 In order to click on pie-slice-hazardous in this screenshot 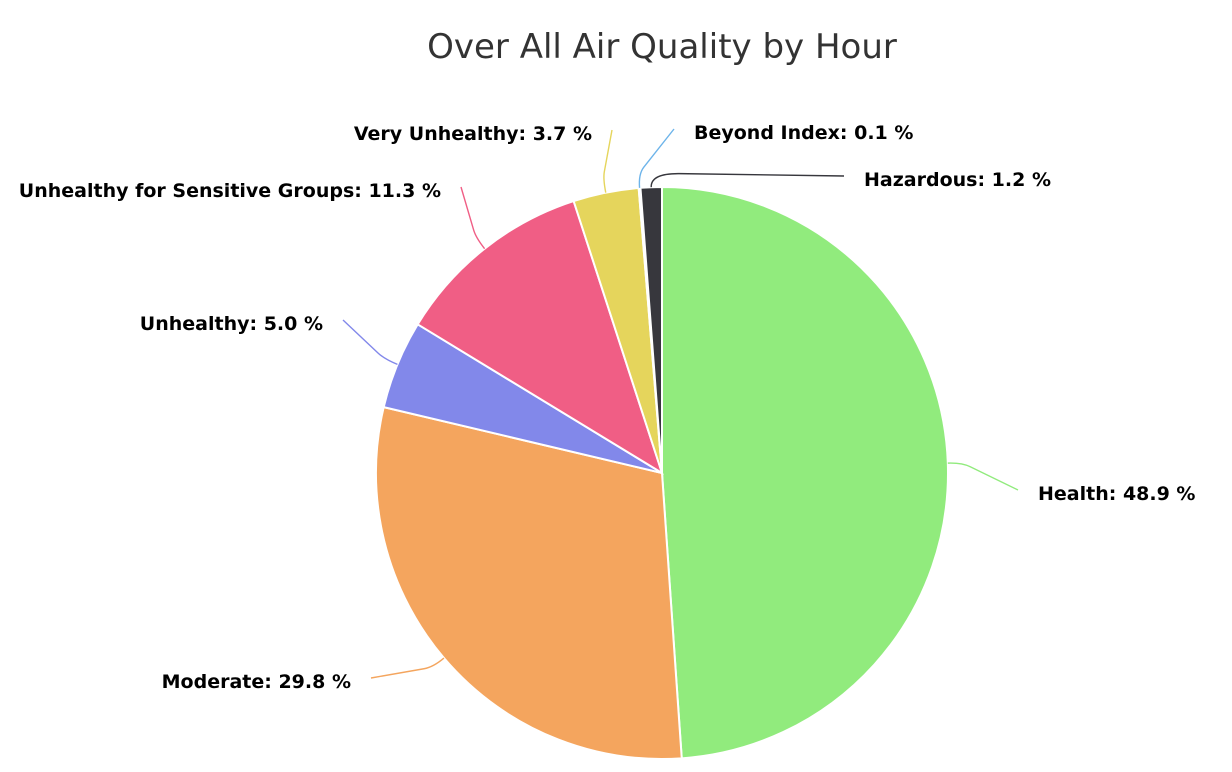, I will do `click(651, 329)`.